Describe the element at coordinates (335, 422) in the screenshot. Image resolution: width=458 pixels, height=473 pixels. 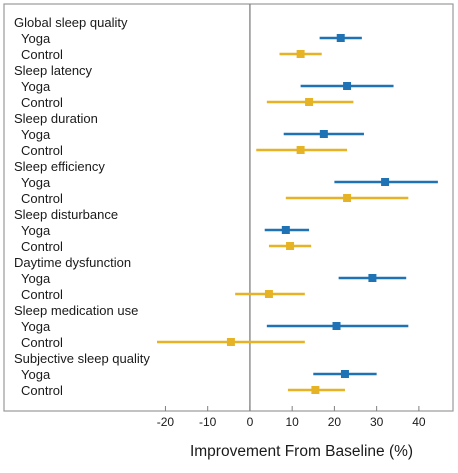
I see `x-tick-label: 20` at that location.